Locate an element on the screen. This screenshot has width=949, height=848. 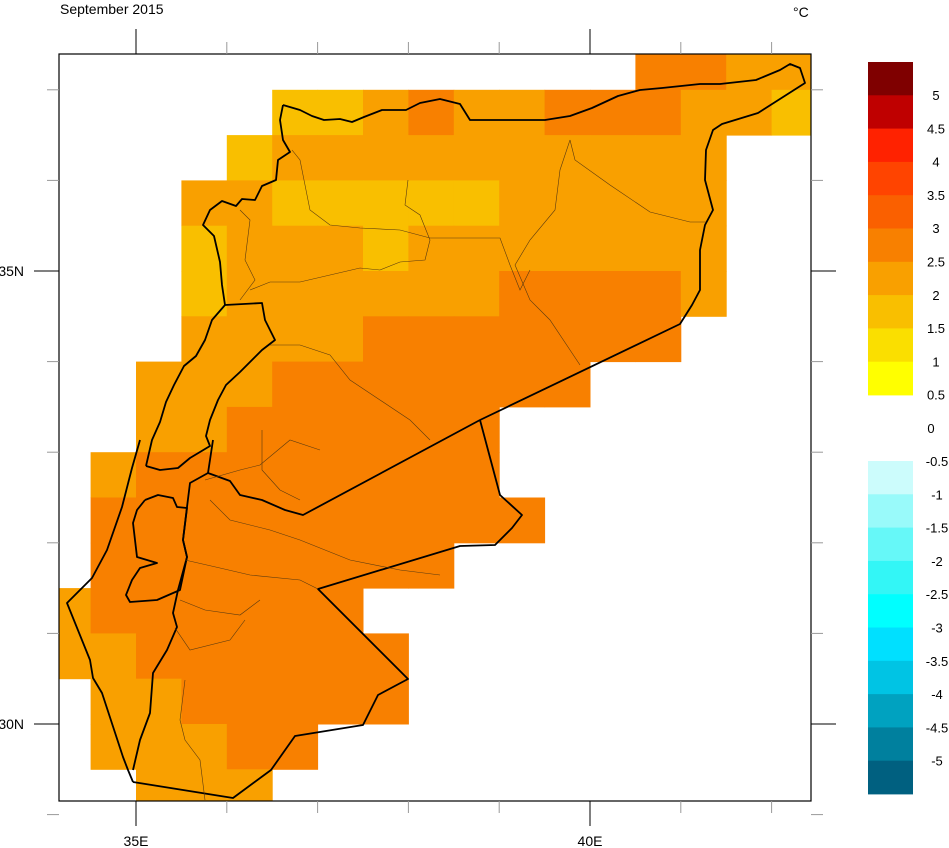
colorbar-label: 3 is located at coordinates (935, 228).